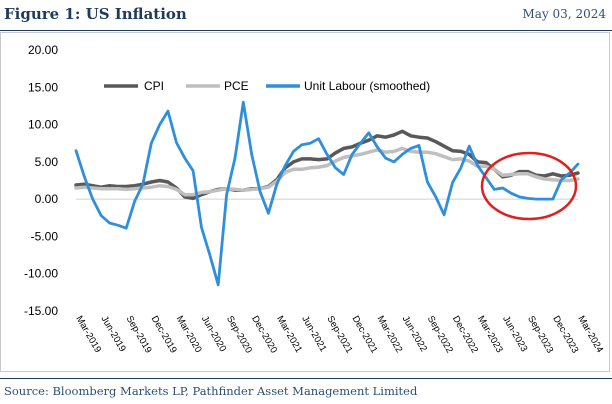 This screenshot has width=612, height=404. What do you see at coordinates (367, 86) in the screenshot?
I see `legend-label: Unit Labour (smoothed)` at bounding box center [367, 86].